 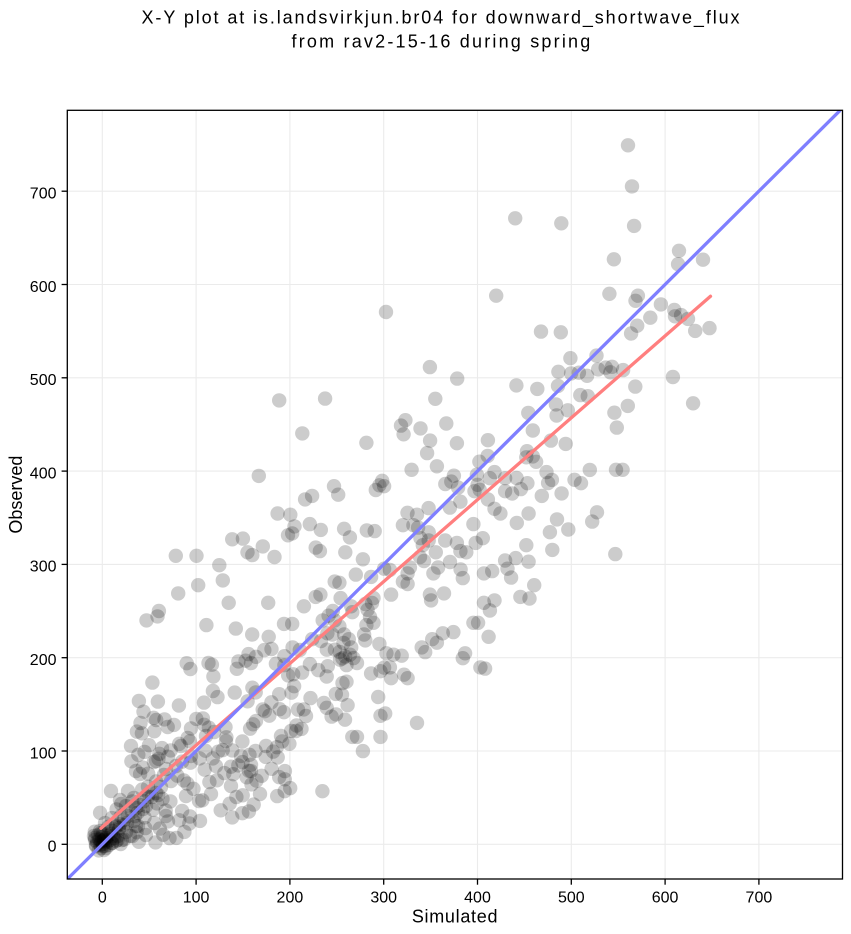 I want to click on svg-text: Simulated, so click(x=455, y=916).